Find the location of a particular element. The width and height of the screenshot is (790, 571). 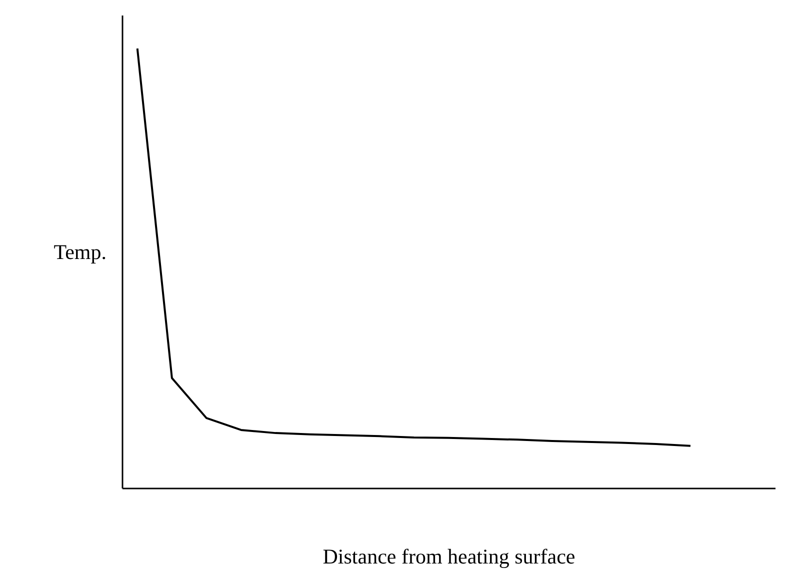

y-axis-title: Temp. is located at coordinates (80, 252).